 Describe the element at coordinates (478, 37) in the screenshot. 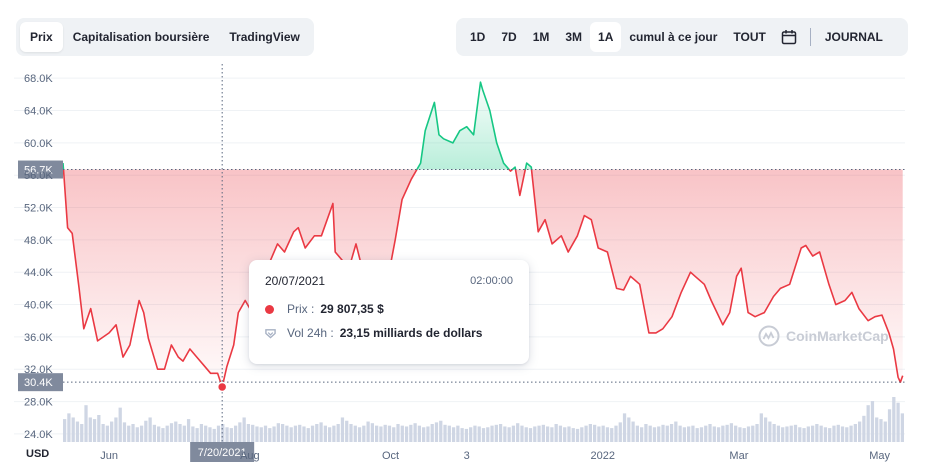

I see `range-1d-button: 1D` at that location.